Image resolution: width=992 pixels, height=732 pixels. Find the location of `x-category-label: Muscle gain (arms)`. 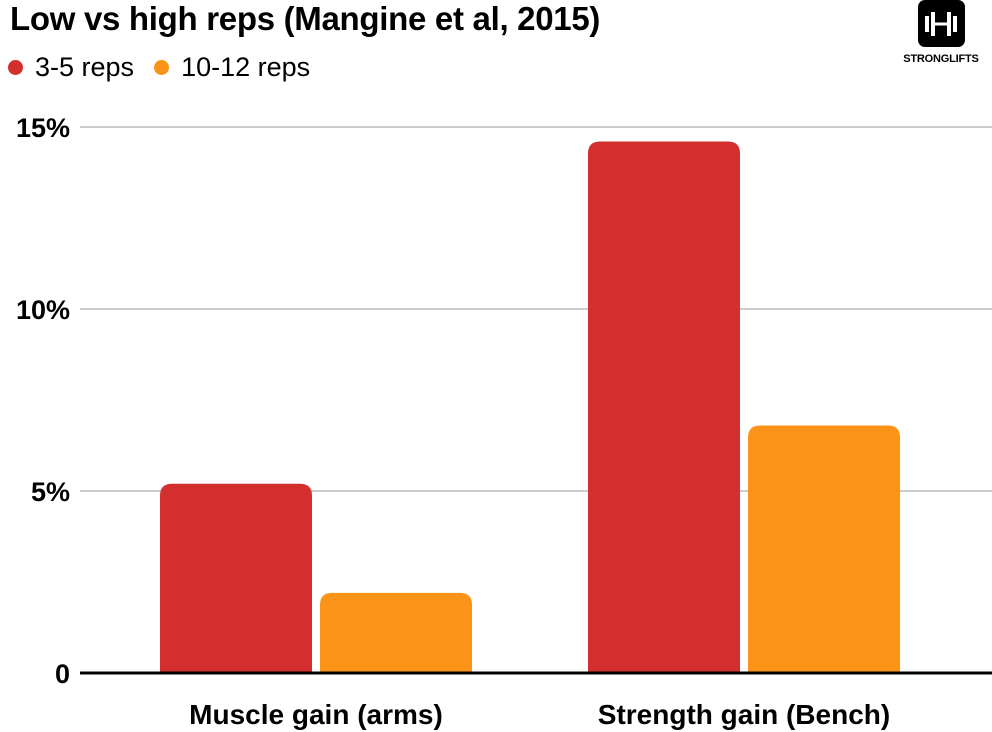

x-category-label: Muscle gain (arms) is located at coordinates (316, 714).